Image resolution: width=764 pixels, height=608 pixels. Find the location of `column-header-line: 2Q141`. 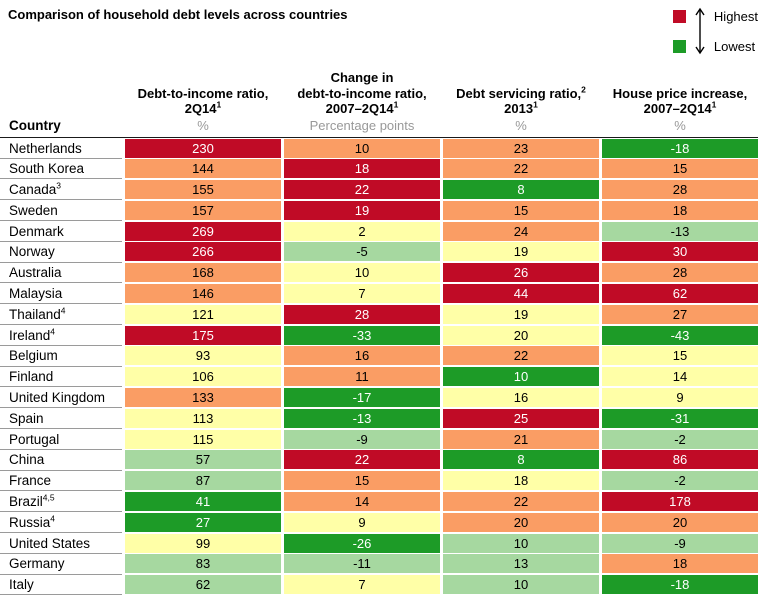

column-header-line: 2Q141 is located at coordinates (203, 107).